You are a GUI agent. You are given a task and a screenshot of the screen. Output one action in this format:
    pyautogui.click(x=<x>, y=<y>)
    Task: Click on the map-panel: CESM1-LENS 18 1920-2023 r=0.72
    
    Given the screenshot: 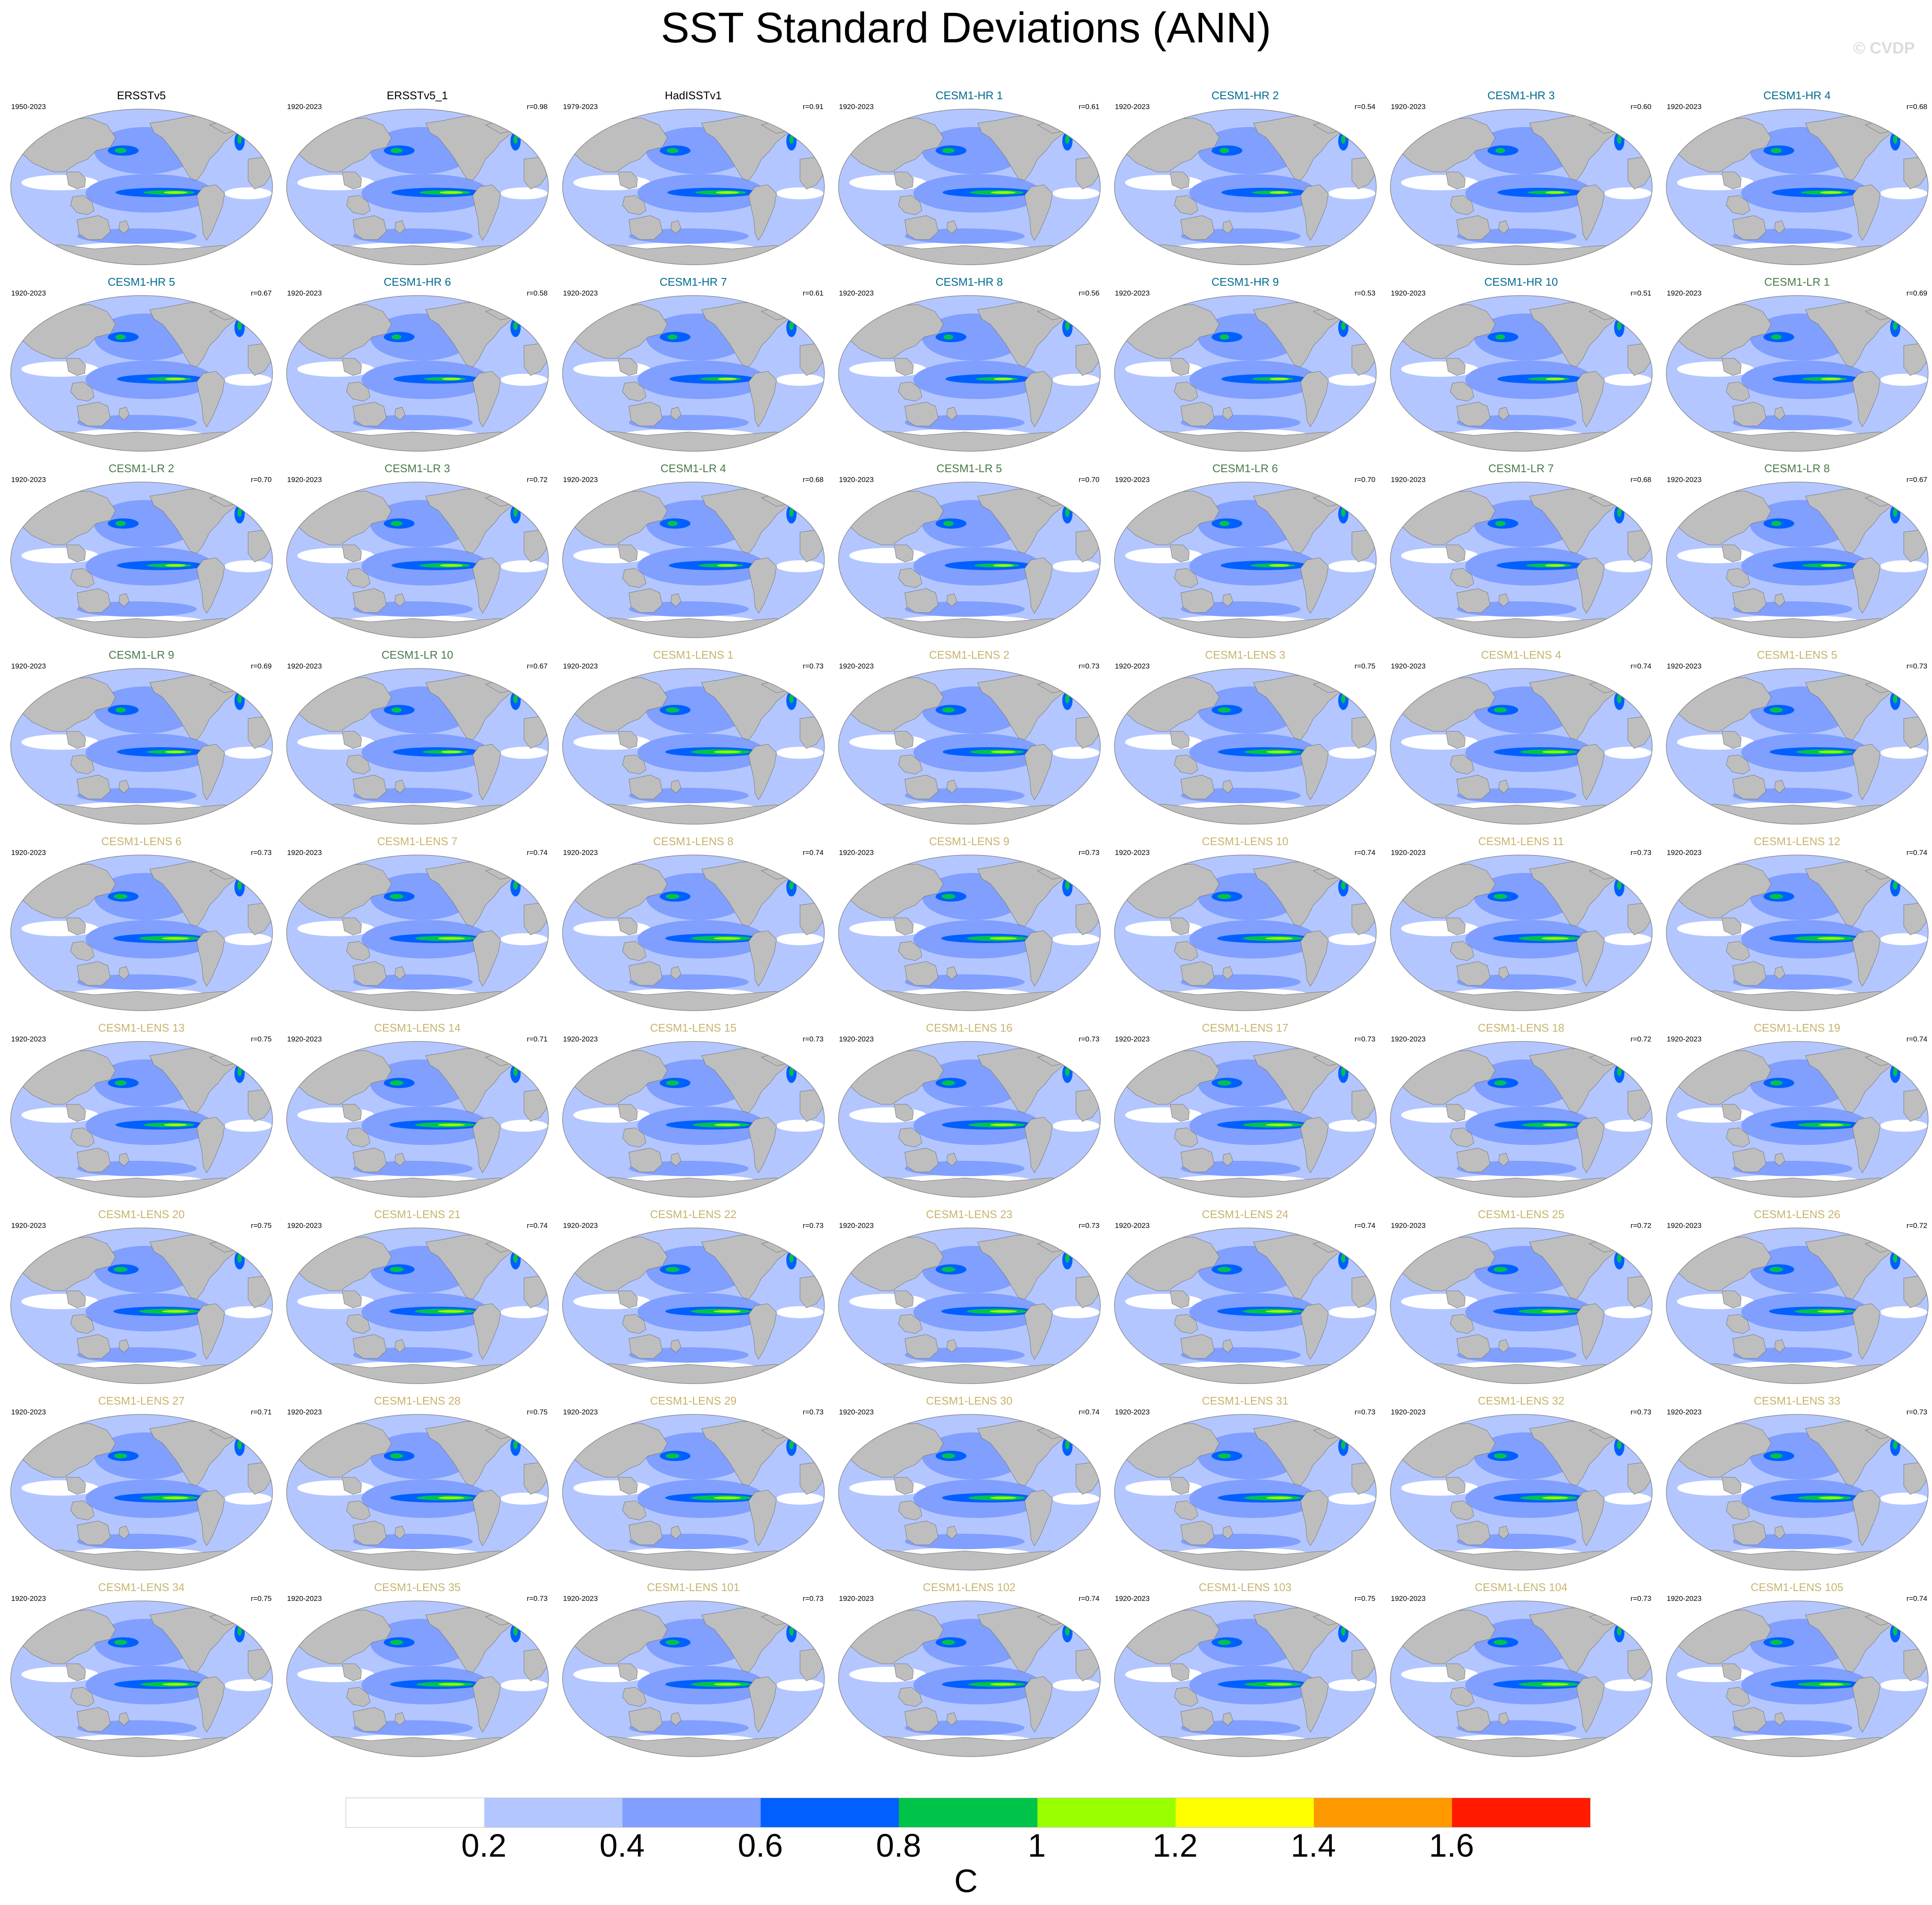 What is the action you would take?
    pyautogui.click(x=1521, y=1114)
    